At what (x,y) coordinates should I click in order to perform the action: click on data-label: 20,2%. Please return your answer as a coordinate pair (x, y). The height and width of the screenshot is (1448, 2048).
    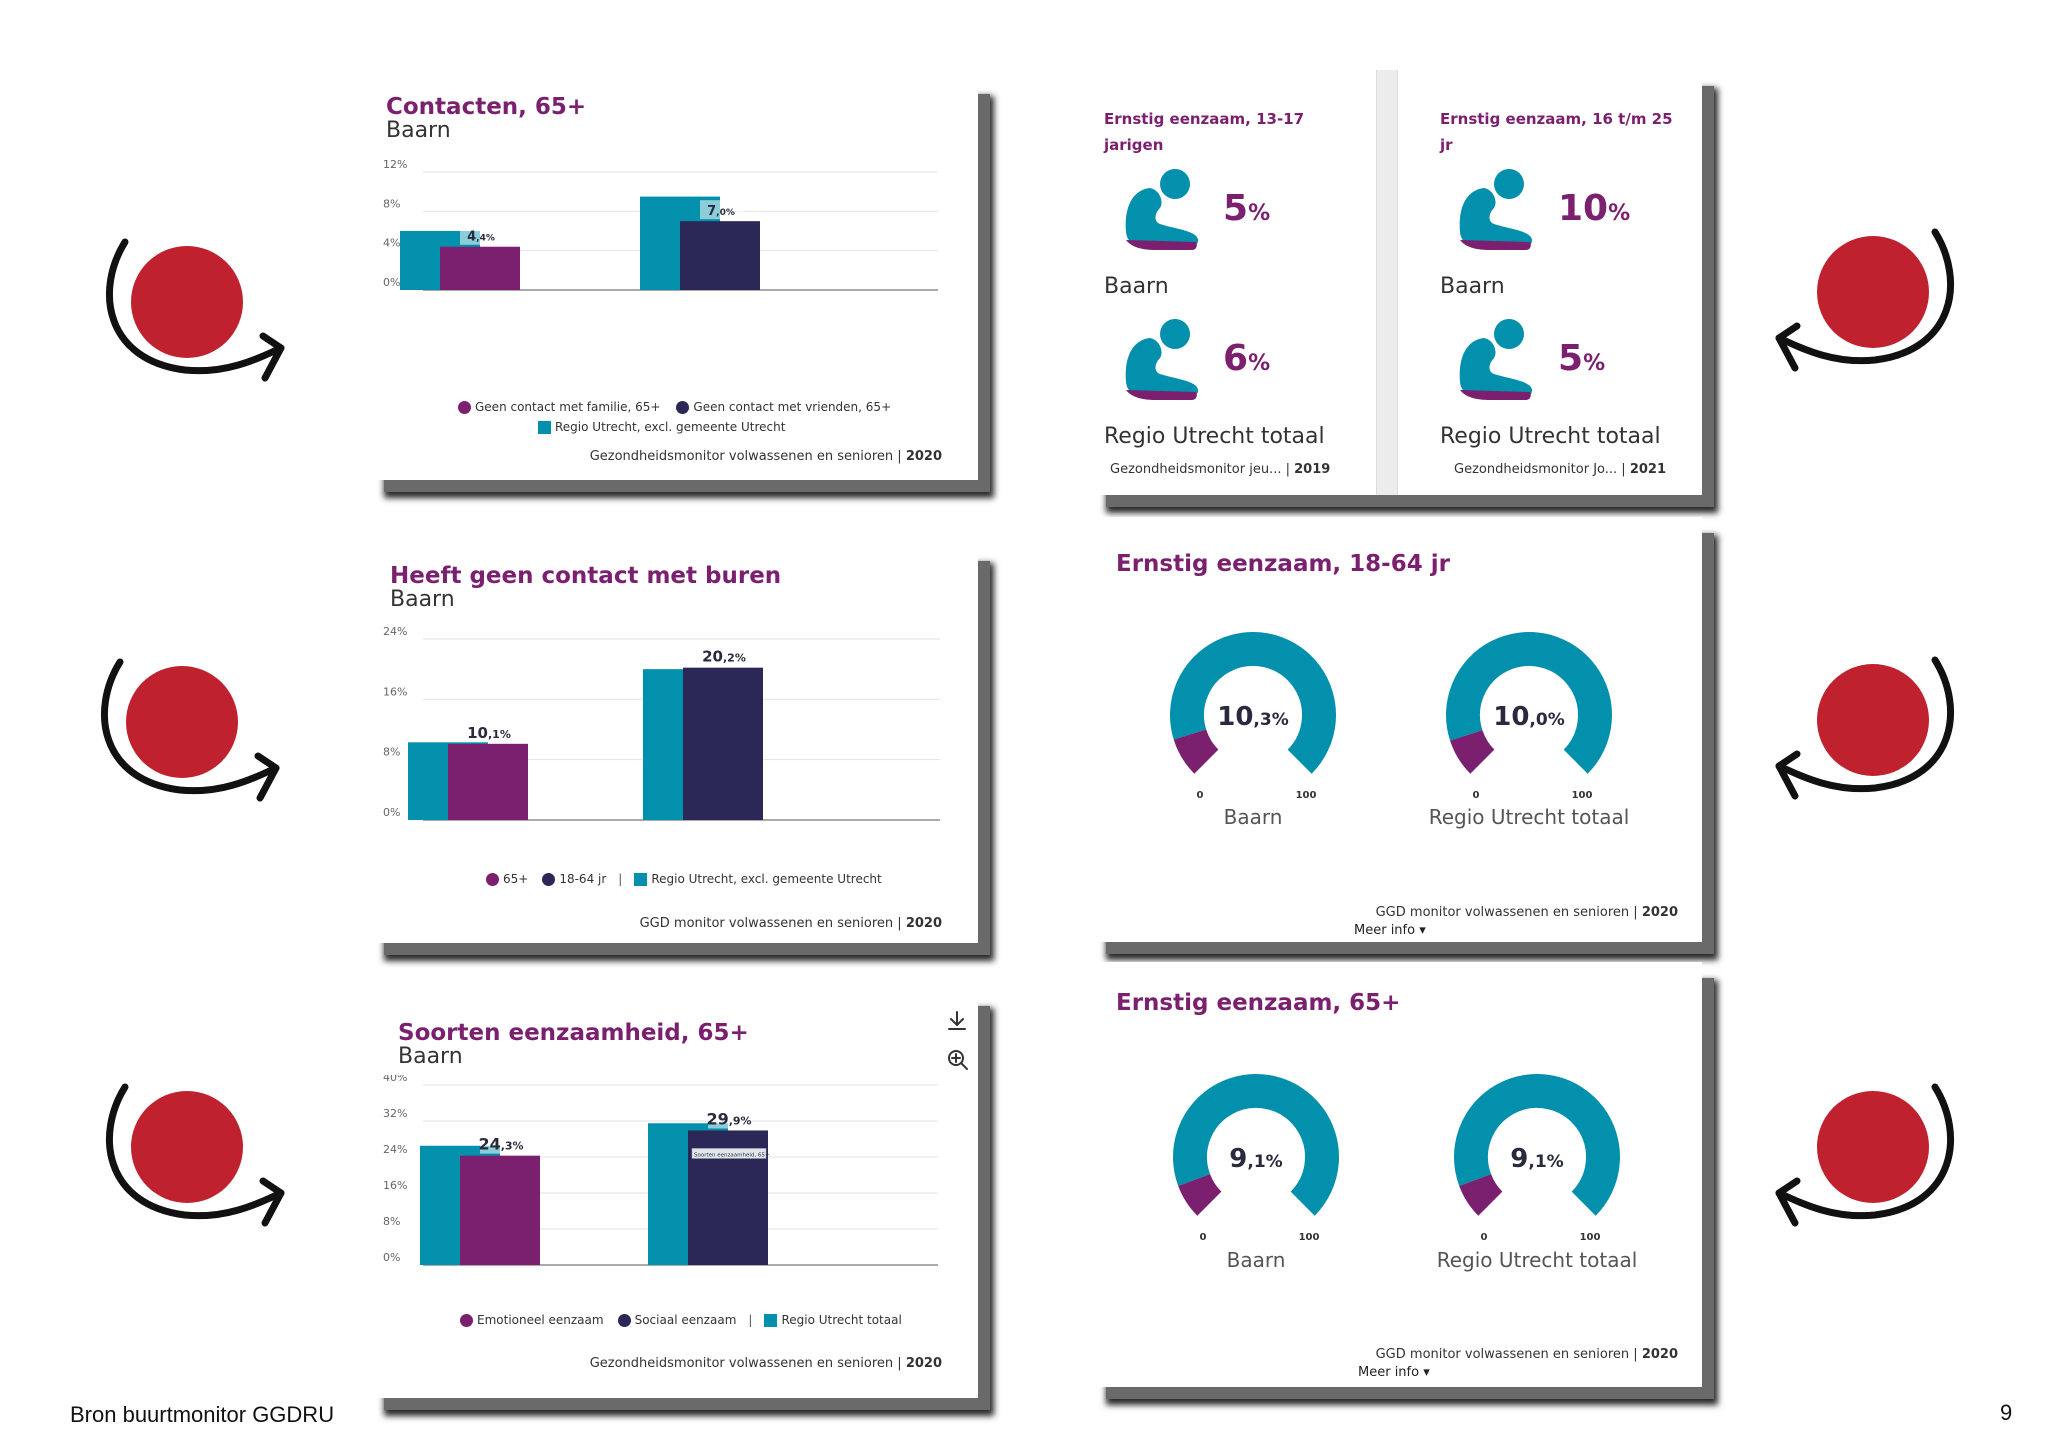
    Looking at the image, I should click on (724, 657).